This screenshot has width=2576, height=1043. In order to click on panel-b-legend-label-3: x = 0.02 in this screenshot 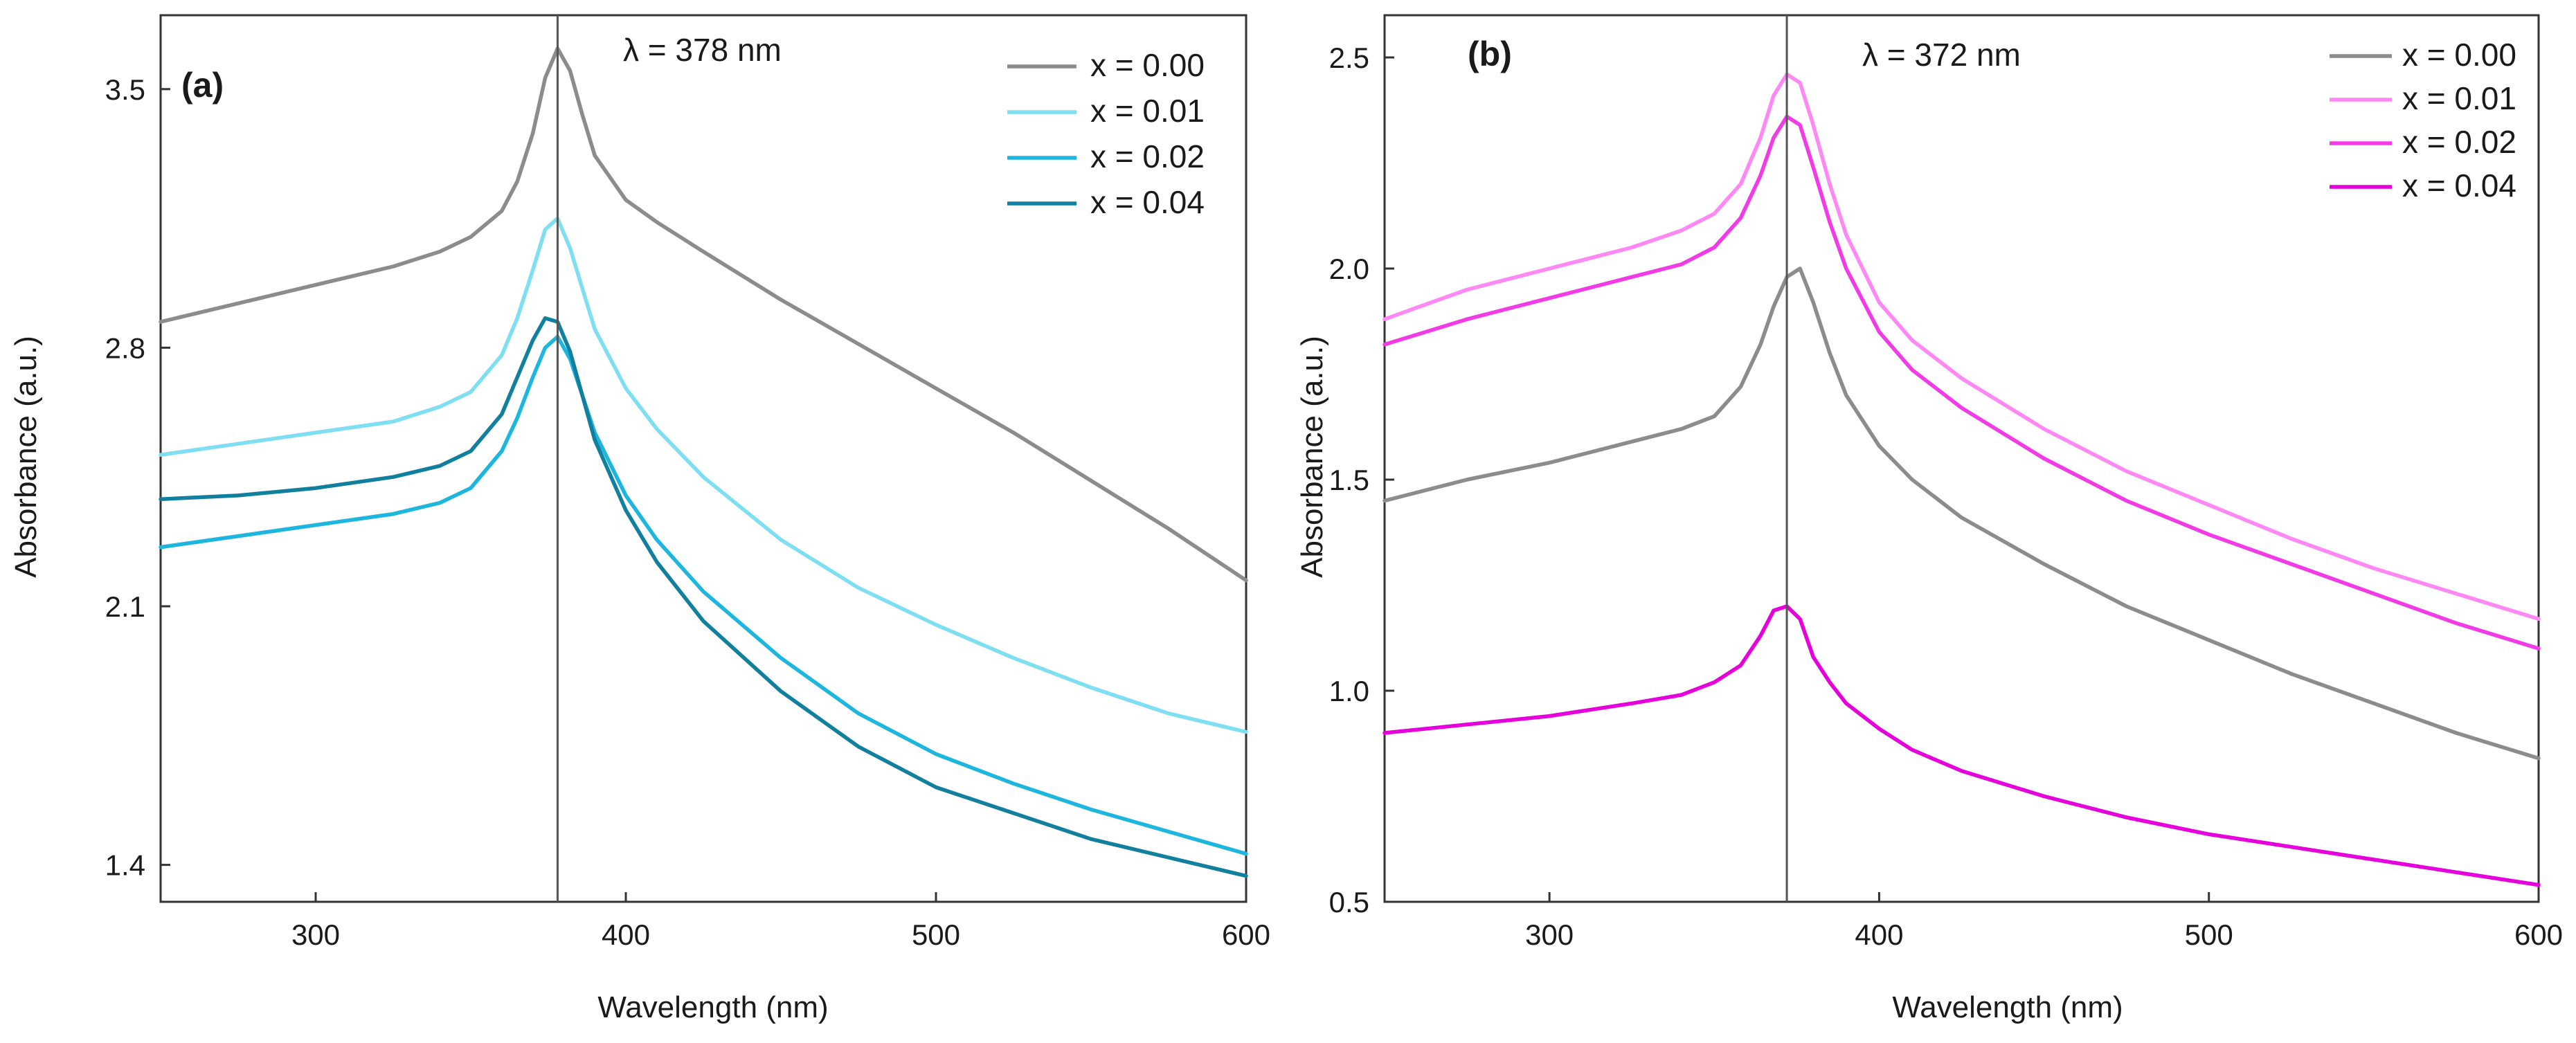, I will do `click(2459, 142)`.